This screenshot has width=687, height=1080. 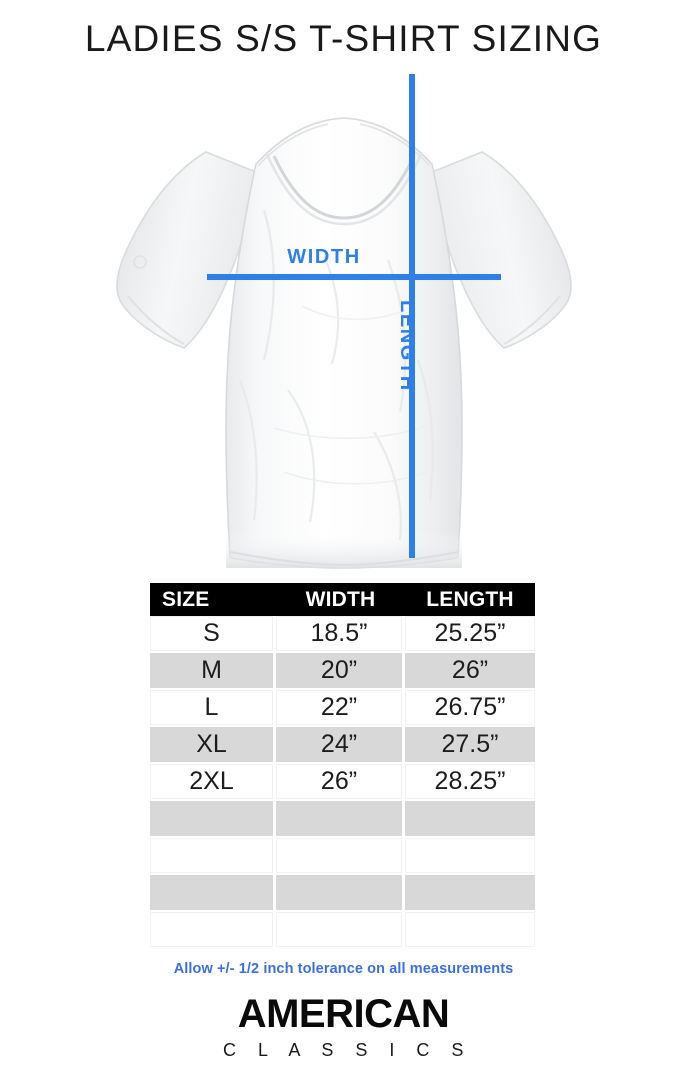 I want to click on cell-width: 26”, so click(x=340, y=782).